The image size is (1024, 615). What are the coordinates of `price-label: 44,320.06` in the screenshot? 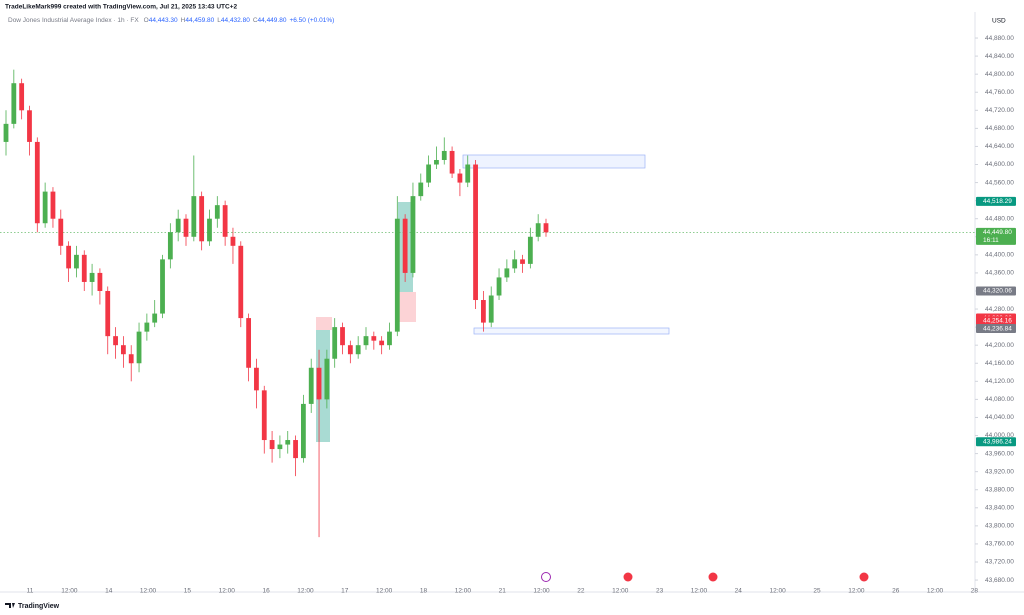 It's located at (997, 291).